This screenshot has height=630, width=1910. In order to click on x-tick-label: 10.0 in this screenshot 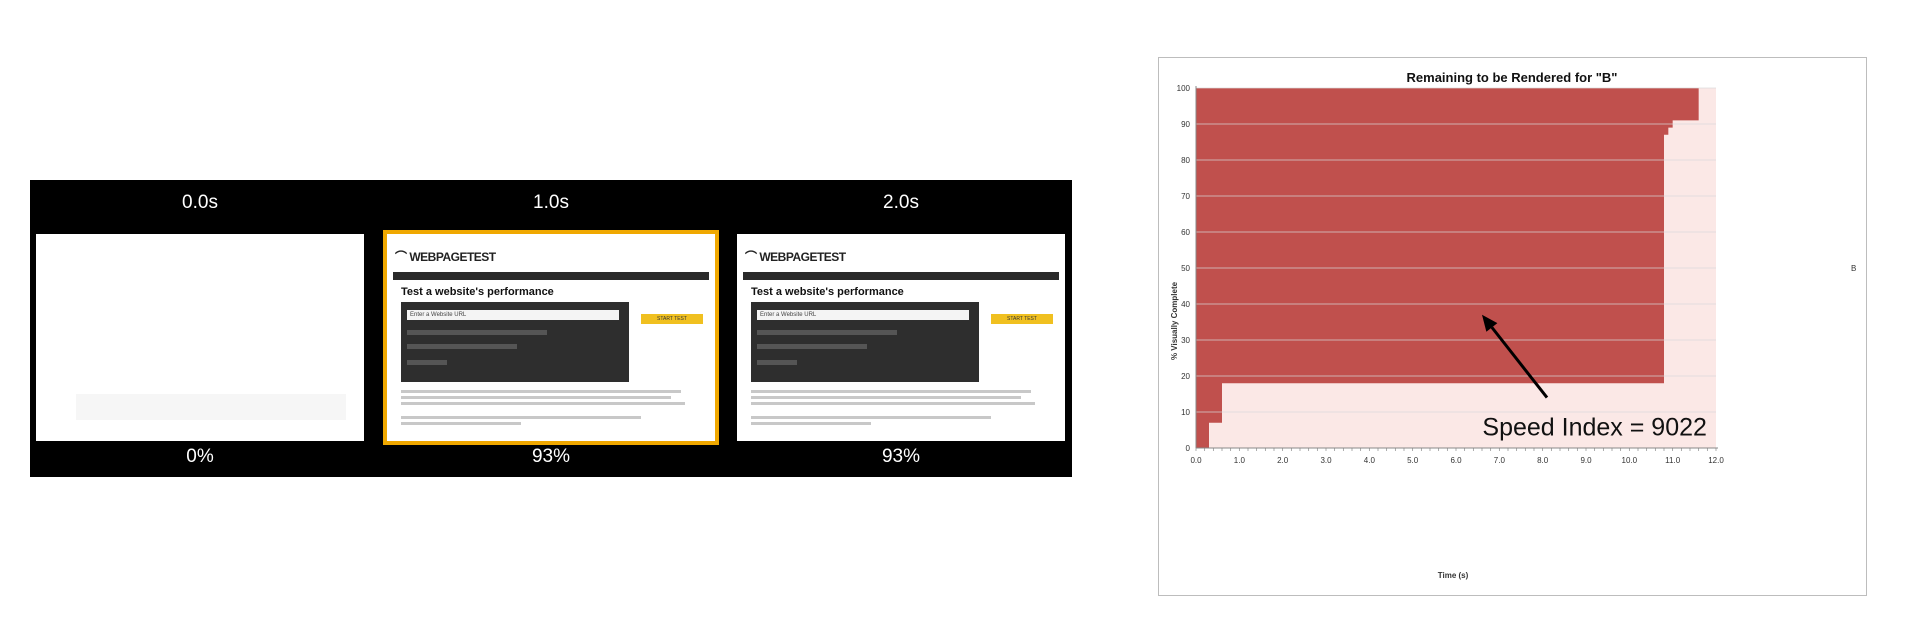, I will do `click(1630, 460)`.